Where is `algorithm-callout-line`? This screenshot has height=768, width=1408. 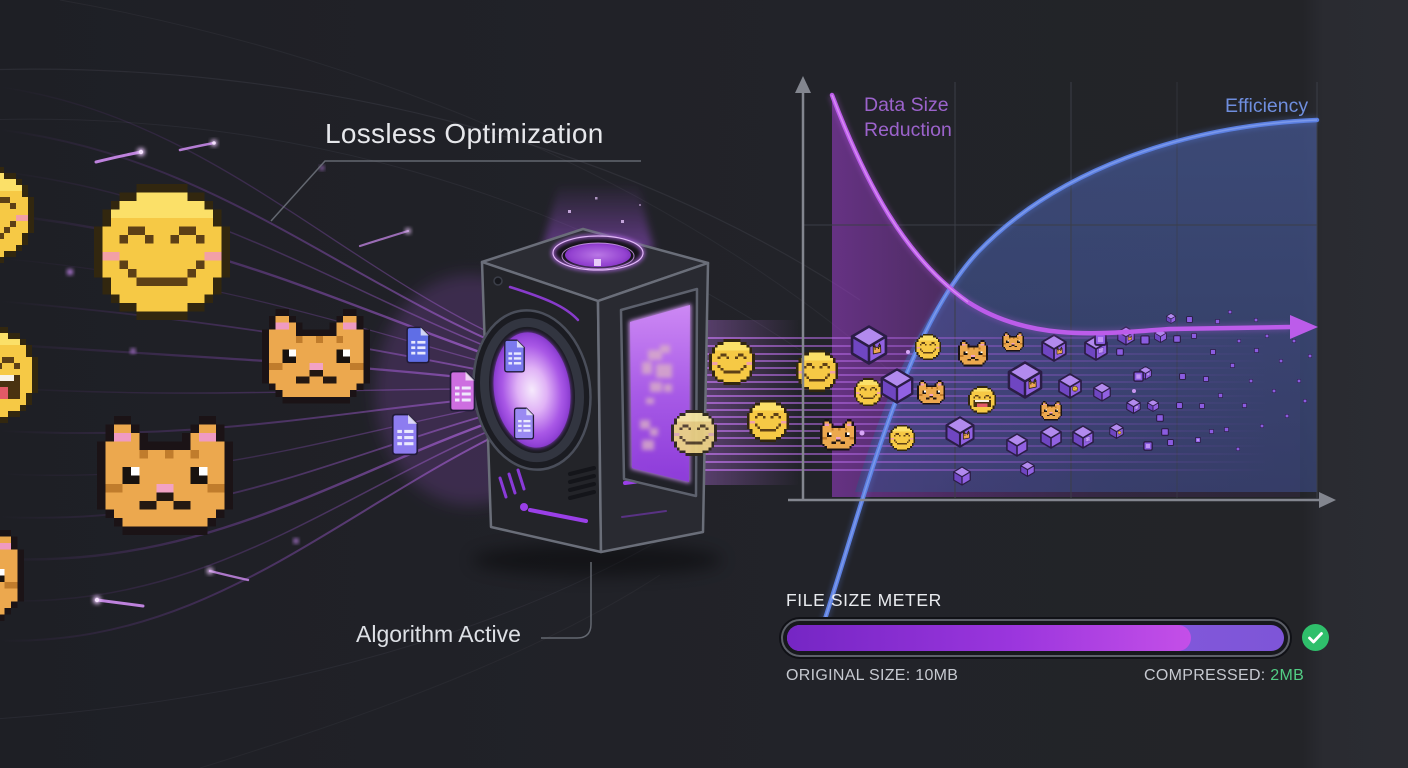 algorithm-callout-line is located at coordinates (566, 600).